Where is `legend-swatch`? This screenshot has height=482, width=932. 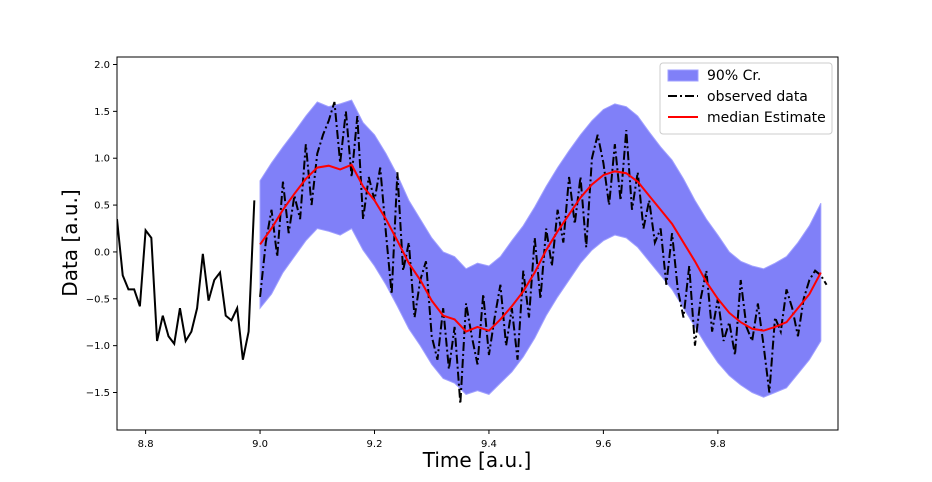
legend-swatch is located at coordinates (683, 75).